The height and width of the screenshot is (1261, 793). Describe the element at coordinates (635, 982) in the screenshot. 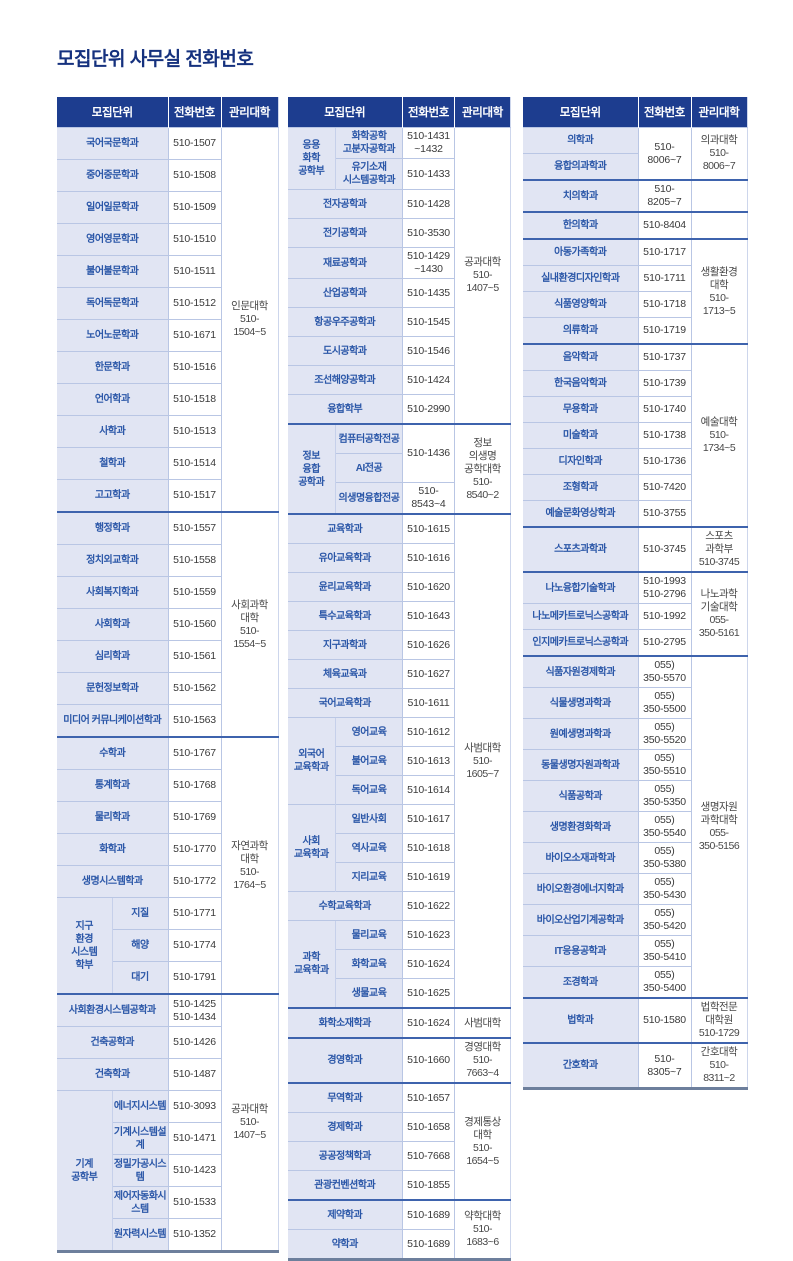

I see `table-row: 조경학과 055) 350-5400` at that location.